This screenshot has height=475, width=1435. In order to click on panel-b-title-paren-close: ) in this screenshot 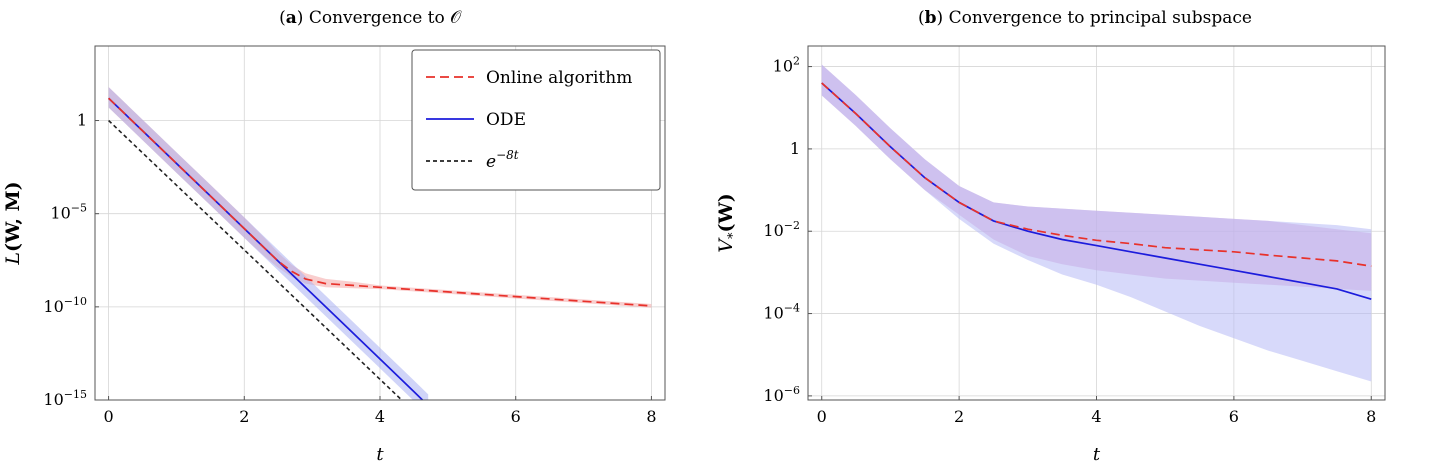, I will do `click(943, 18)`.